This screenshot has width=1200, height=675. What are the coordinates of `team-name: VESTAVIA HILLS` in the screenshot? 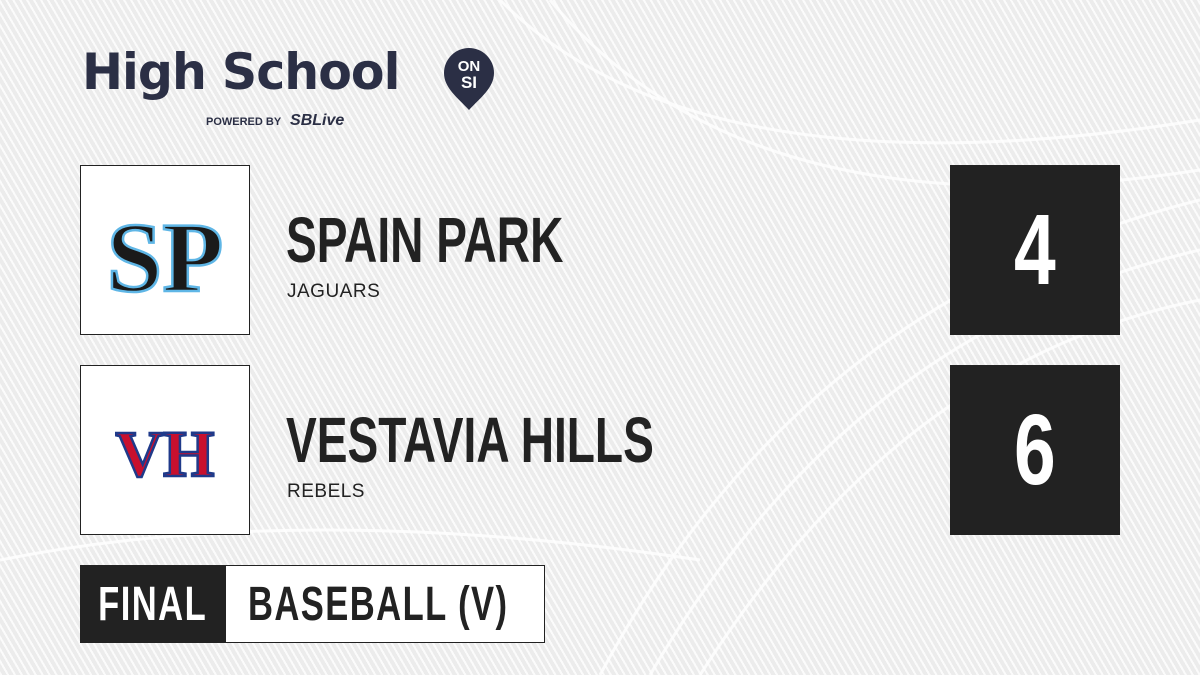 It's located at (470, 440).